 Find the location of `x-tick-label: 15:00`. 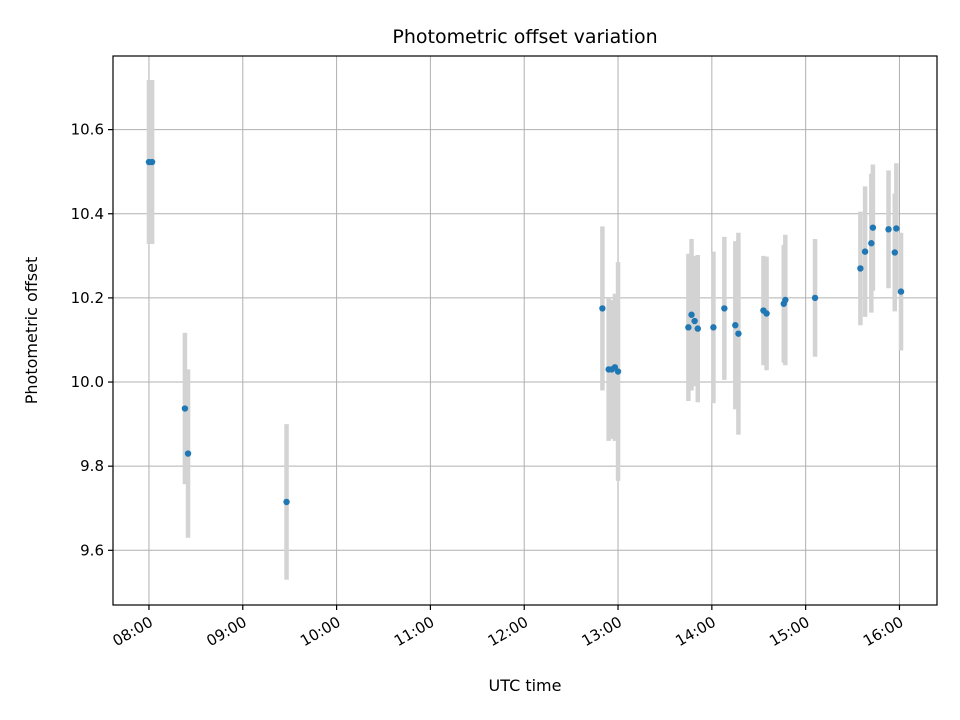

x-tick-label: 15:00 is located at coordinates (789, 631).